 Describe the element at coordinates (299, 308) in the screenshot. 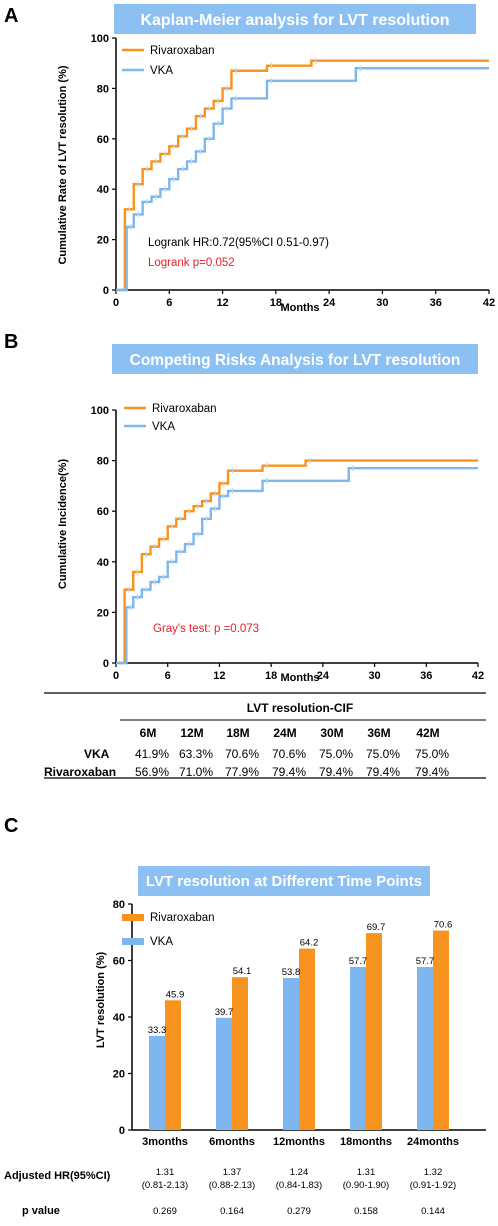

I see `panel-a-xlabel: Months` at that location.